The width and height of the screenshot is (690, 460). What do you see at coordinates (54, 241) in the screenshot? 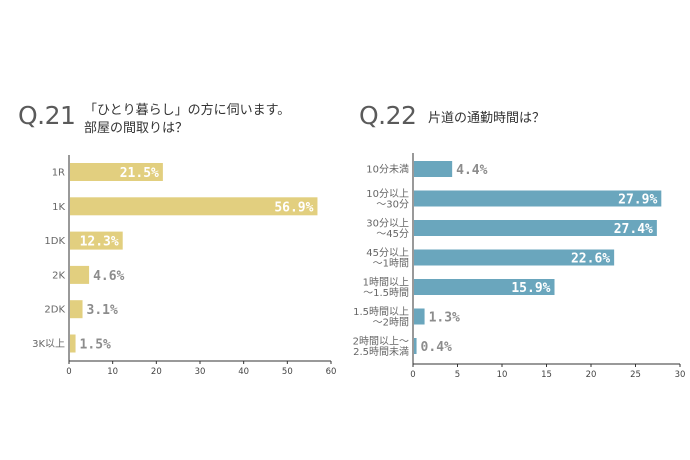
I see `category-label: 1DK` at bounding box center [54, 241].